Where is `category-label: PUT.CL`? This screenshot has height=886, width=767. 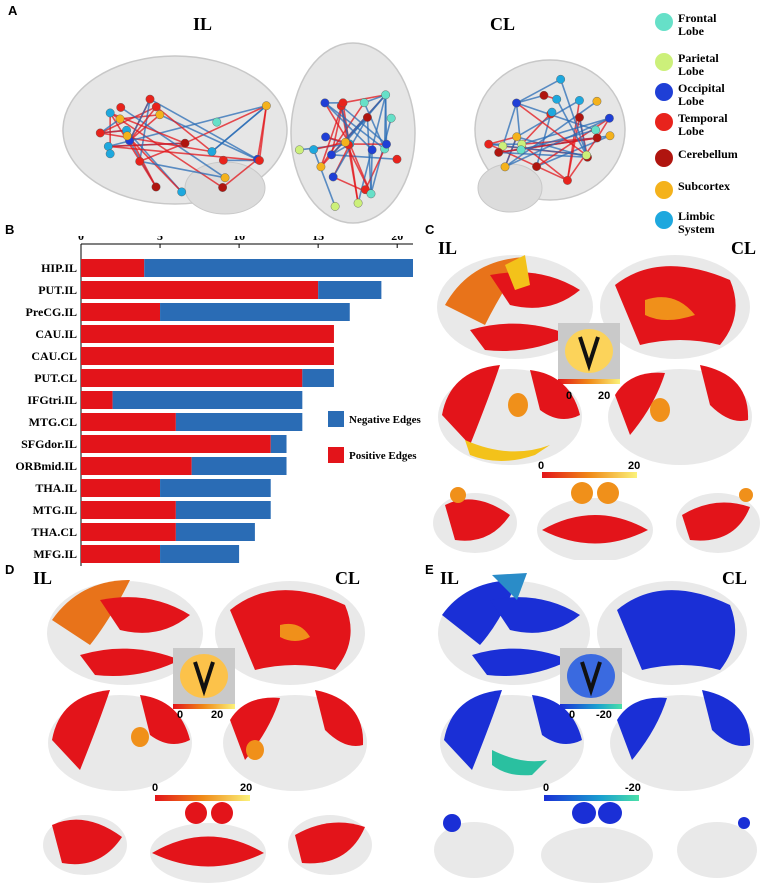 category-label: PUT.CL is located at coordinates (55, 378).